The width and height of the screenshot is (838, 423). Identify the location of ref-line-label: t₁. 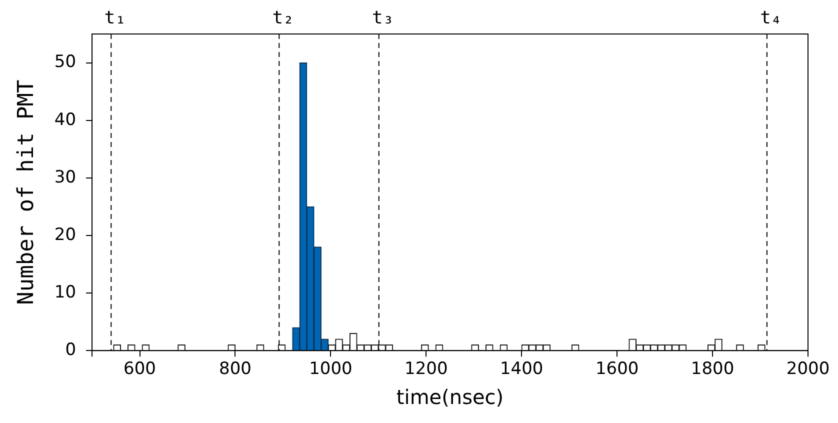
(115, 18).